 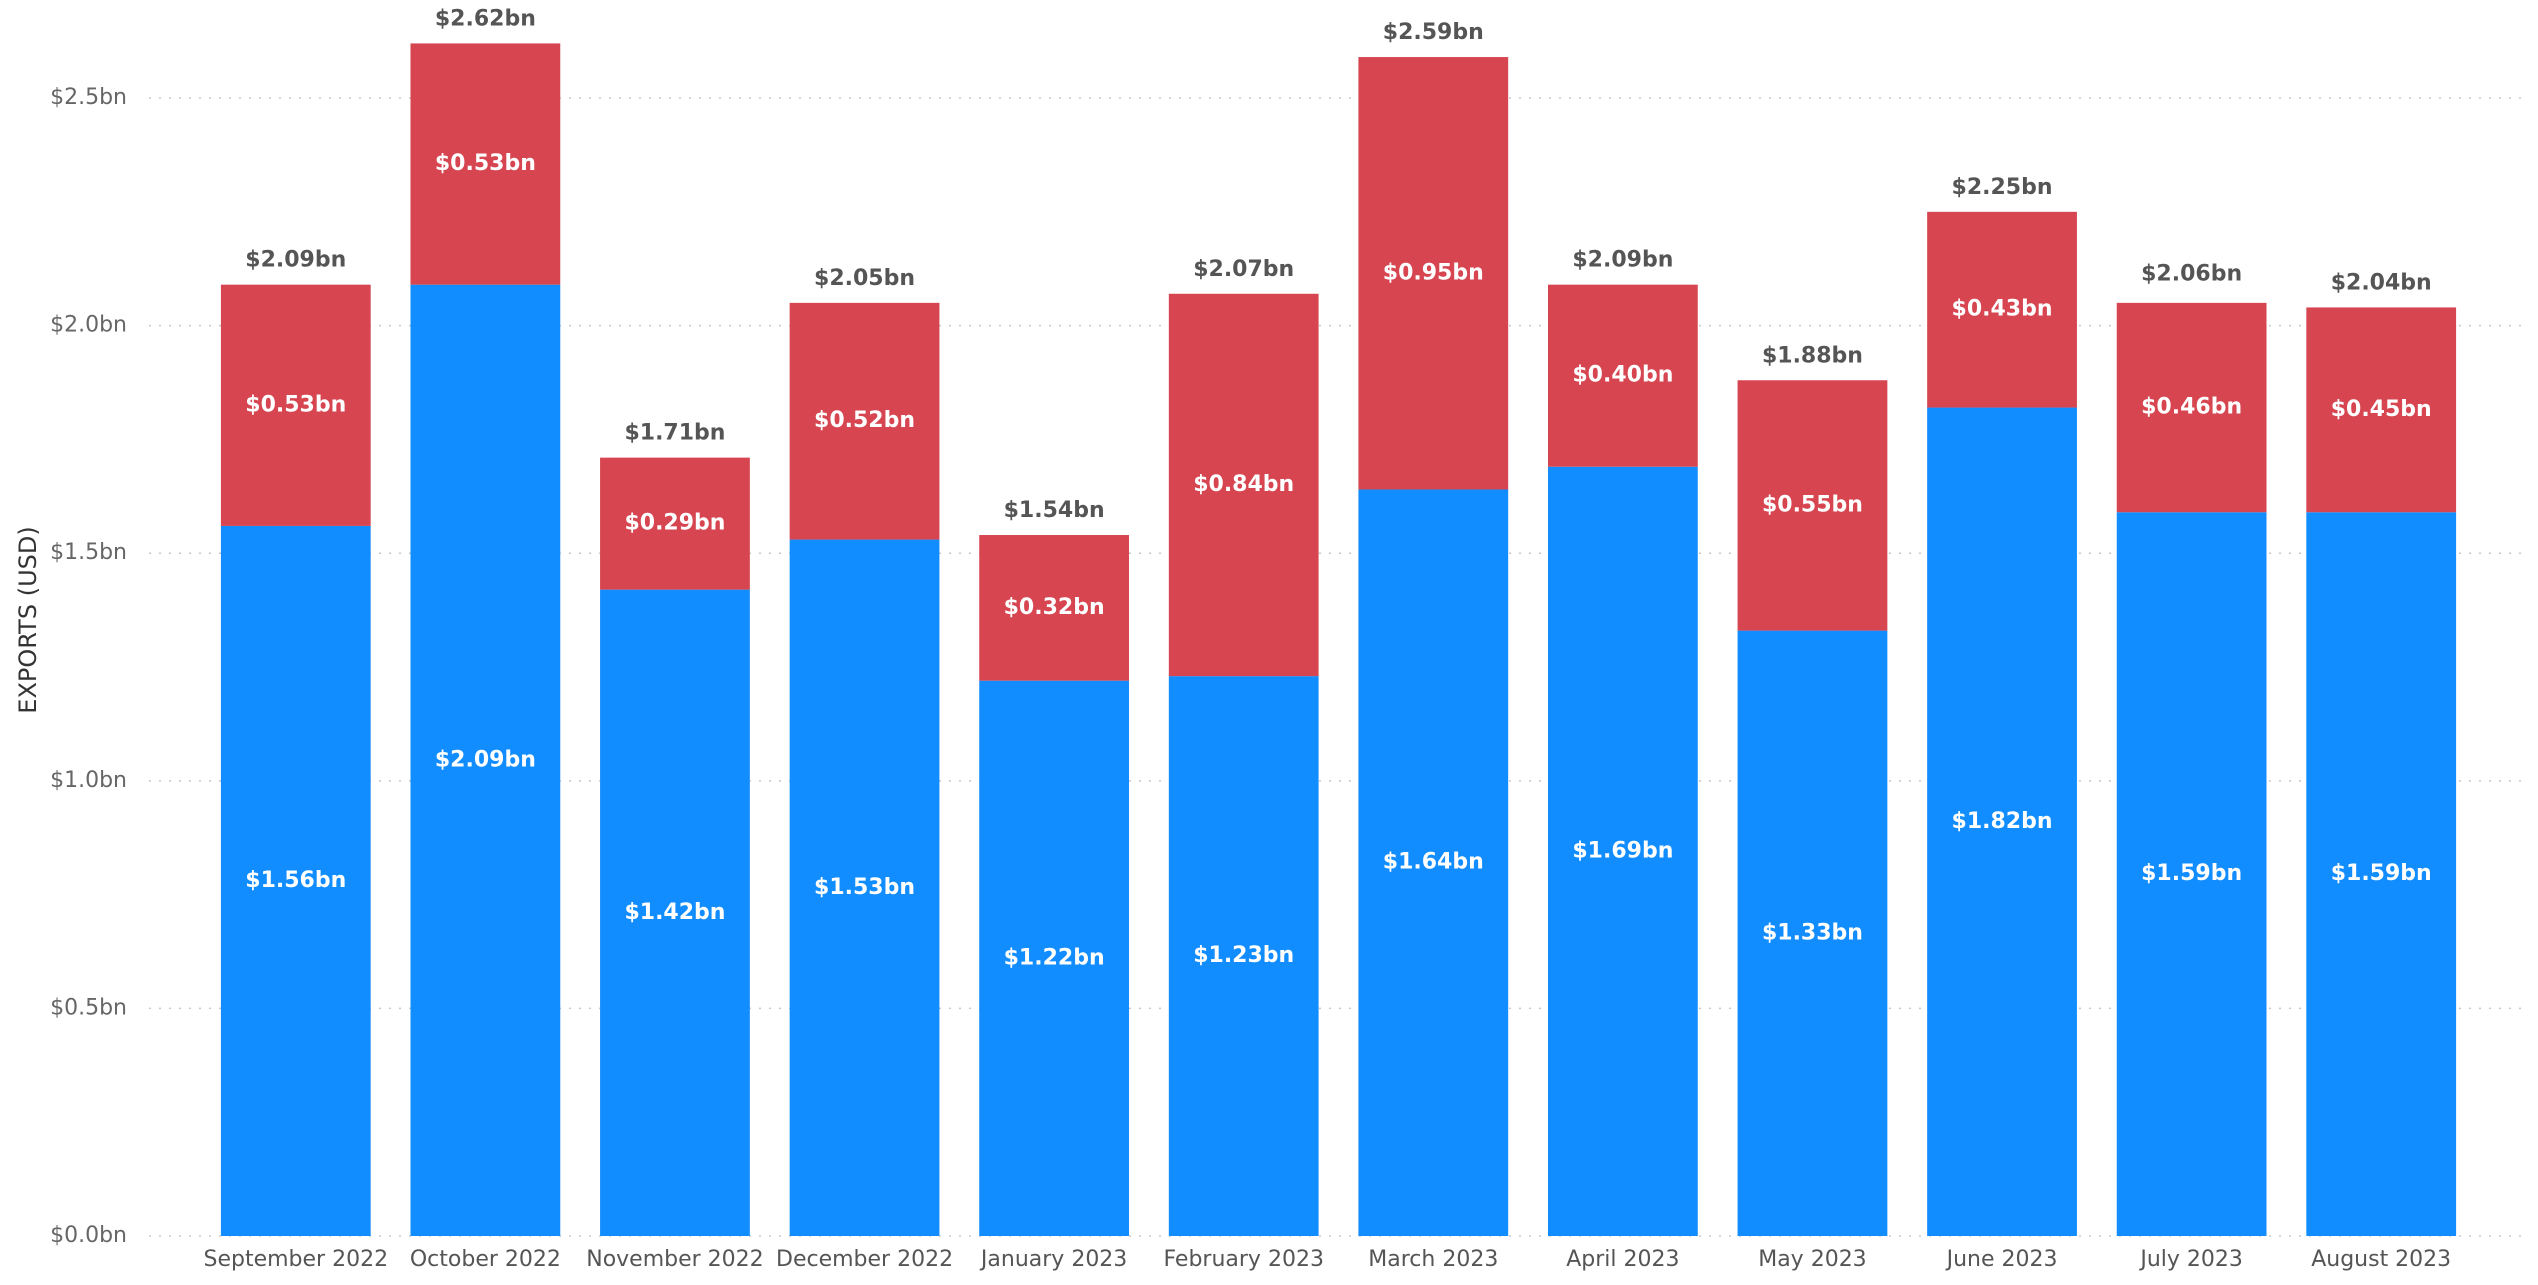 I want to click on data-label: $0.84bn, so click(x=1243, y=484).